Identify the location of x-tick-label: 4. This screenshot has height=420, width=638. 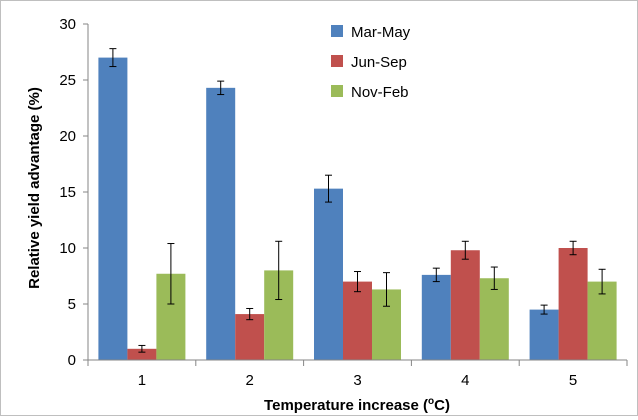
(465, 380).